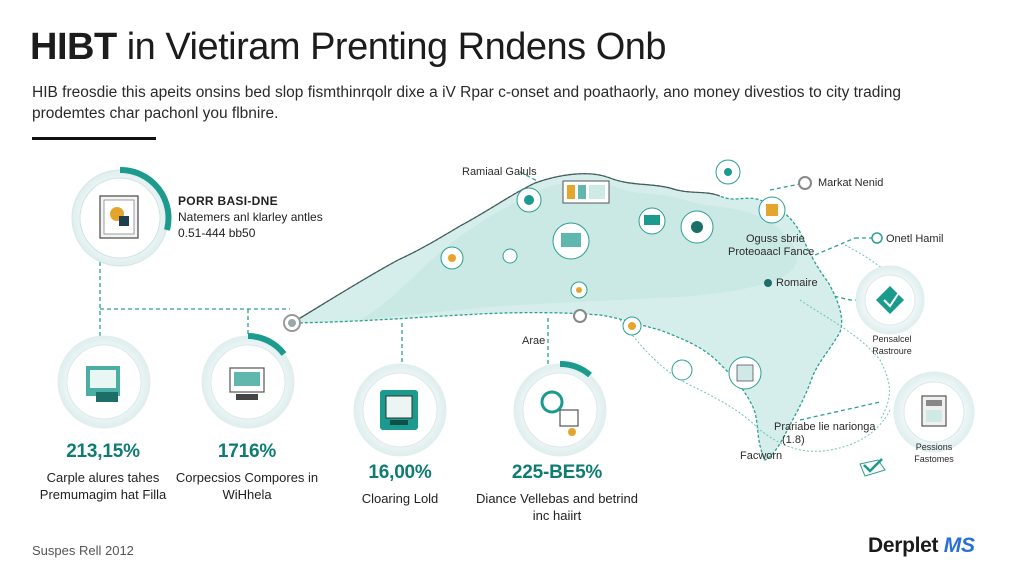 Image resolution: width=1024 pixels, height=576 pixels. What do you see at coordinates (797, 283) in the screenshot?
I see `label-ramaire: Romaire` at bounding box center [797, 283].